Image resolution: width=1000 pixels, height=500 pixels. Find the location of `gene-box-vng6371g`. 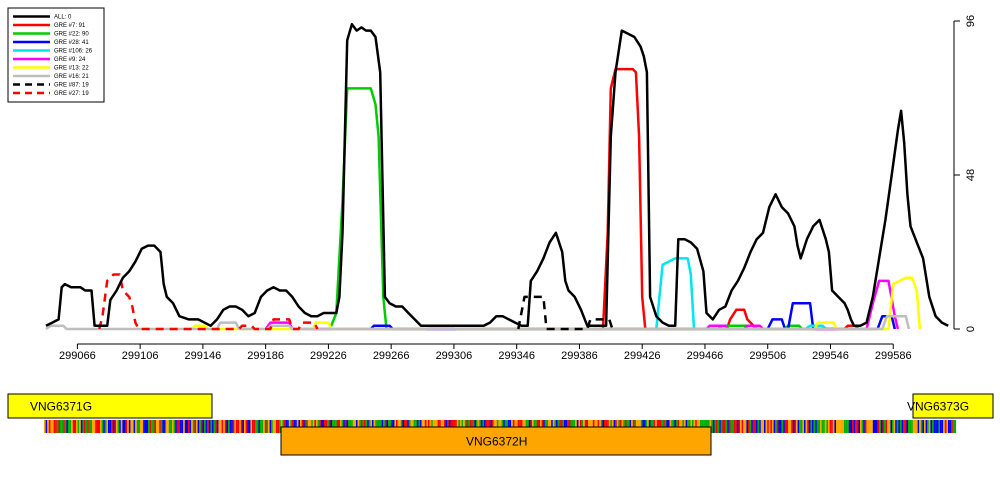

gene-box-vng6371g is located at coordinates (110, 406).